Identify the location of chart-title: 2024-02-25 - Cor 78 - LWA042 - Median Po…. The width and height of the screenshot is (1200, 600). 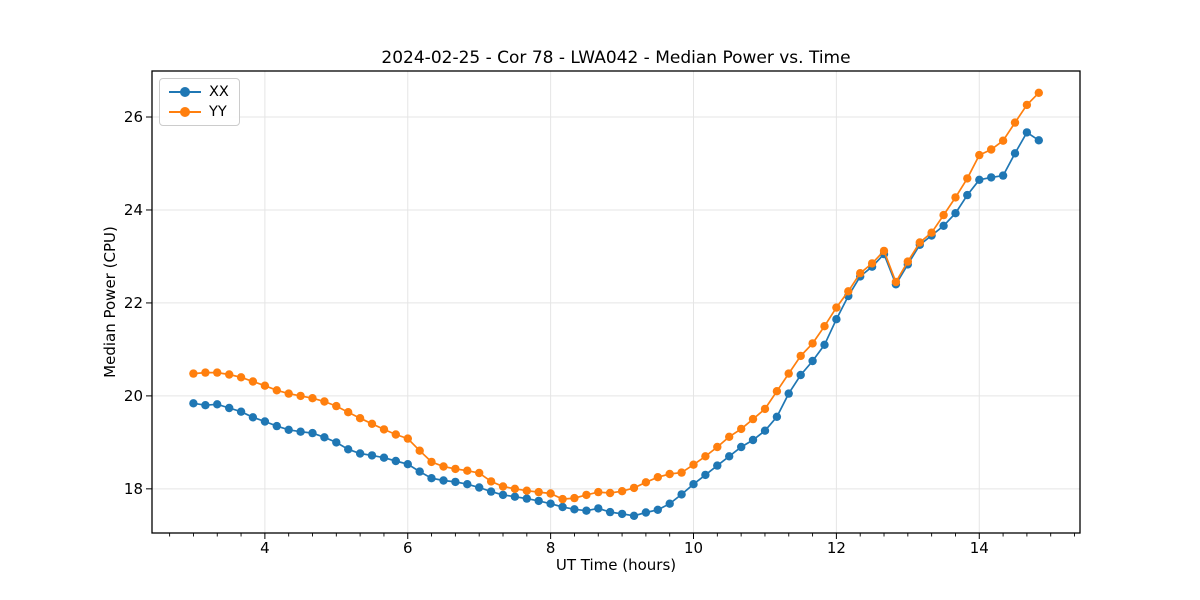
(616, 58).